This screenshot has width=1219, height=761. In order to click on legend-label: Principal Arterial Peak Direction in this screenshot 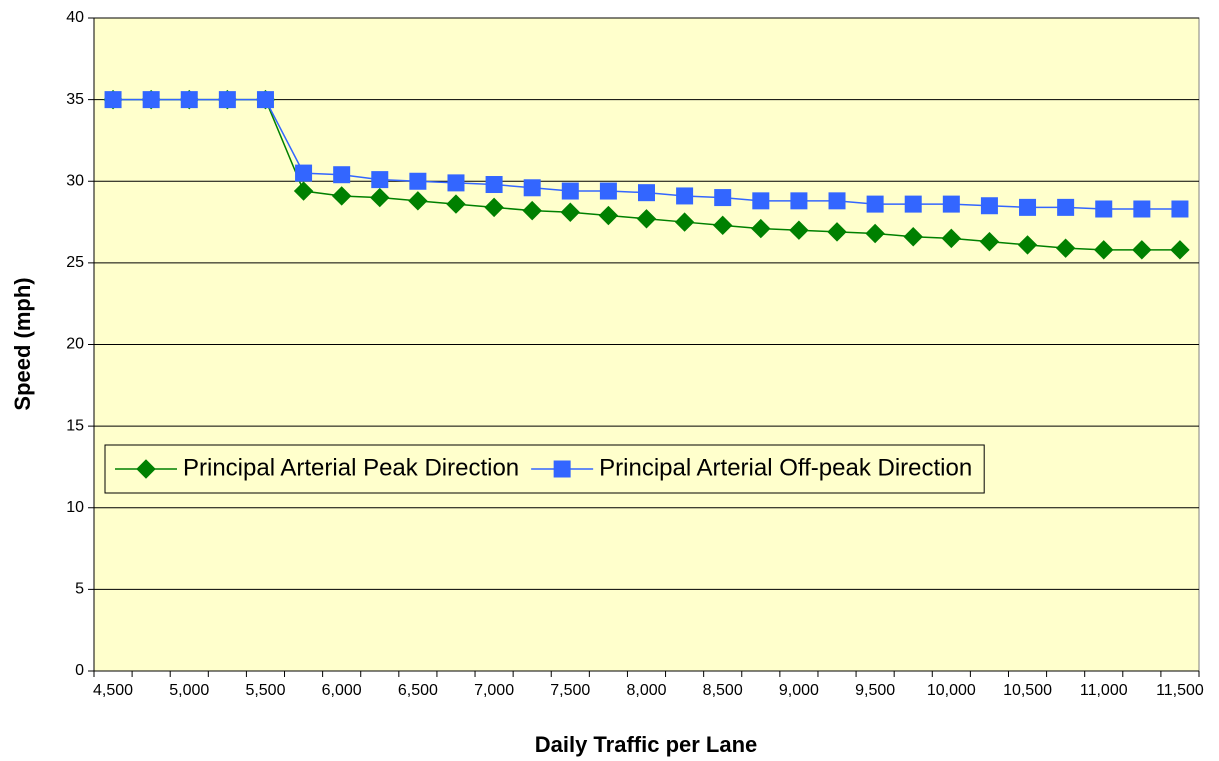, I will do `click(351, 467)`.